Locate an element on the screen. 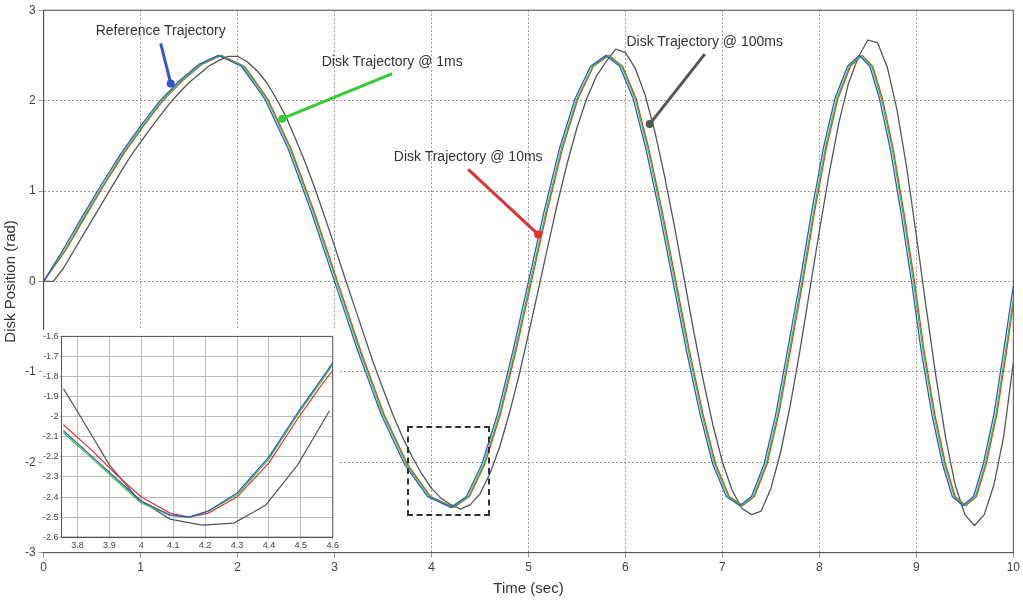  x-tick-label: 6 is located at coordinates (626, 567).